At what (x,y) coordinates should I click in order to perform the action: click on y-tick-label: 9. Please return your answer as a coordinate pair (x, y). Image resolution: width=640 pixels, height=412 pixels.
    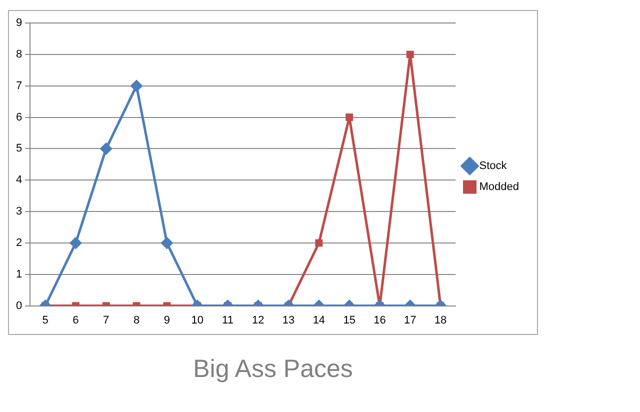
    Looking at the image, I should click on (19, 23).